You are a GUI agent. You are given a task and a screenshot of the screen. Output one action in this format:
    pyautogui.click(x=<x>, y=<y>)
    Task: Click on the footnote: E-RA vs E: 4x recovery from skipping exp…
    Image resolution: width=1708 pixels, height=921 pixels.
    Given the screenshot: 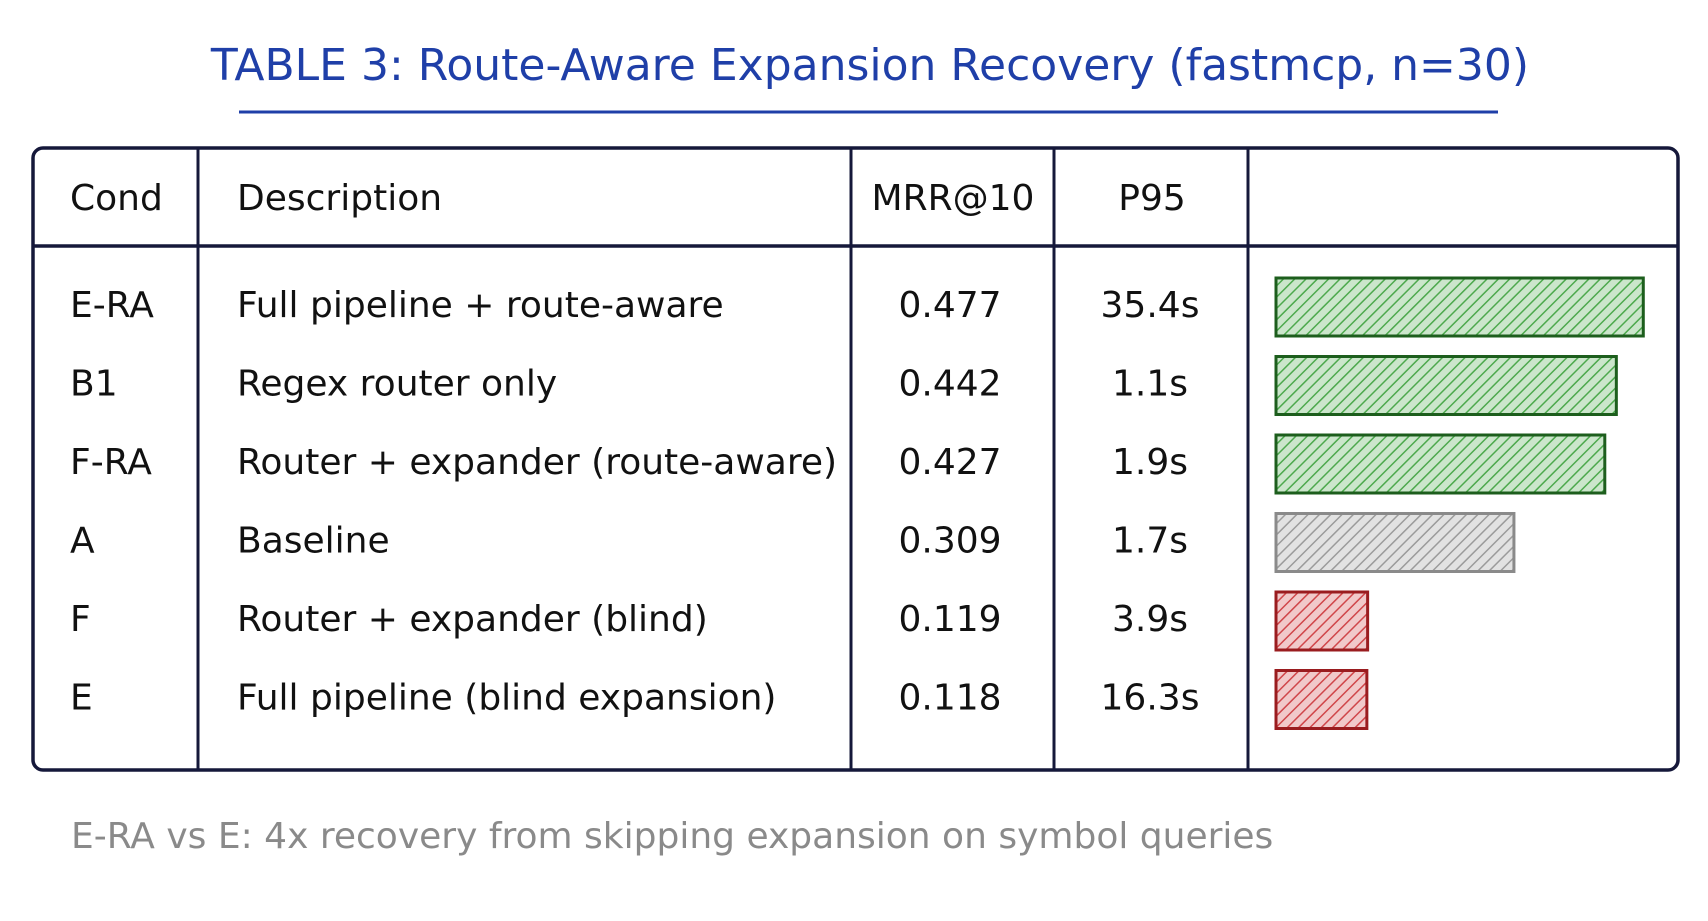 What is the action you would take?
    pyautogui.click(x=672, y=836)
    